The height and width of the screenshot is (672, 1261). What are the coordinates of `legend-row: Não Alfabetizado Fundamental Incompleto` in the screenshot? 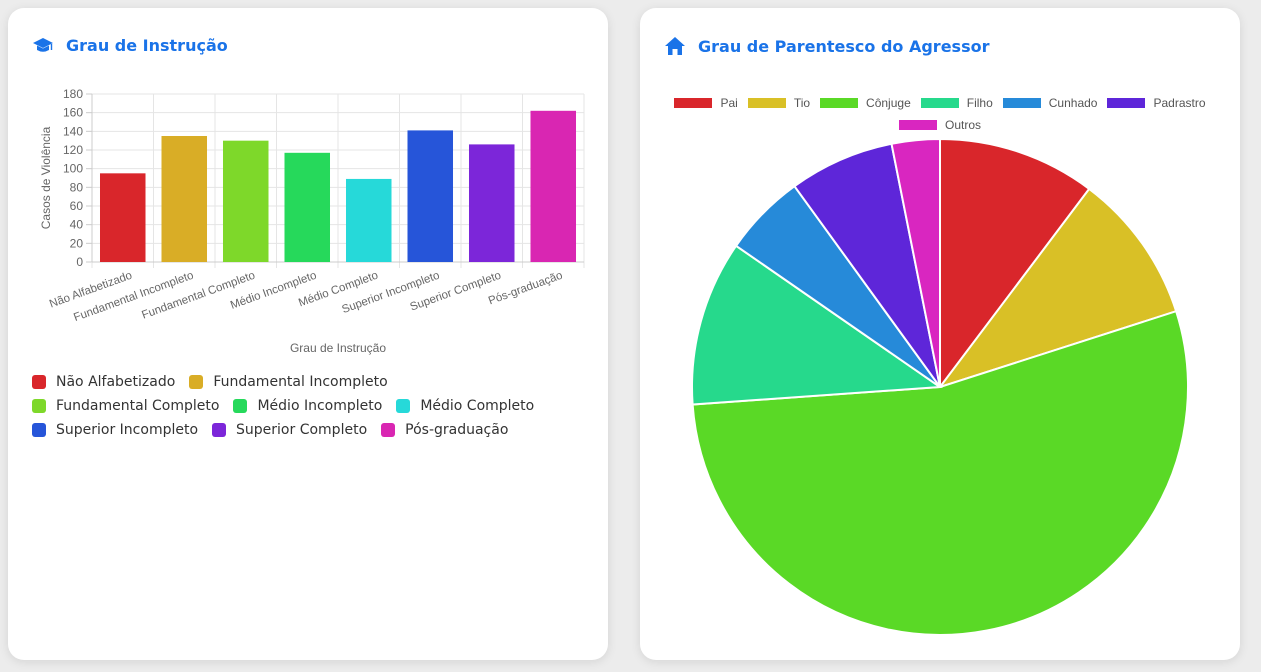 It's located at (312, 382).